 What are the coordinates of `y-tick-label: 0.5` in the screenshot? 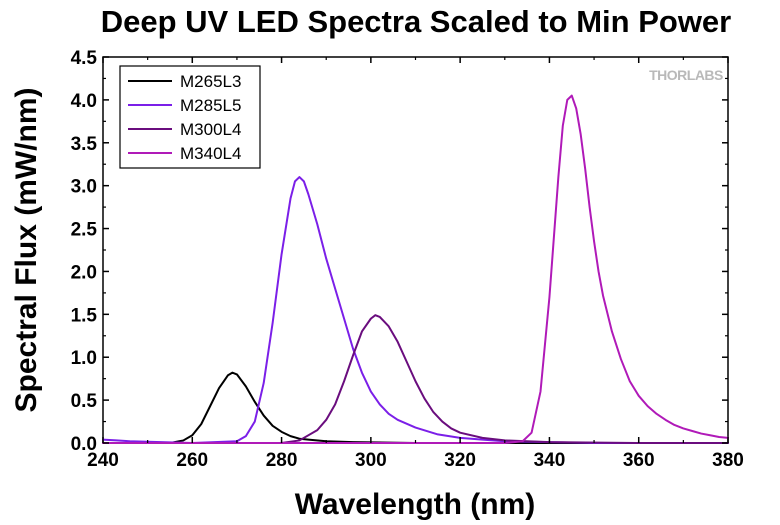 It's located at (84, 401).